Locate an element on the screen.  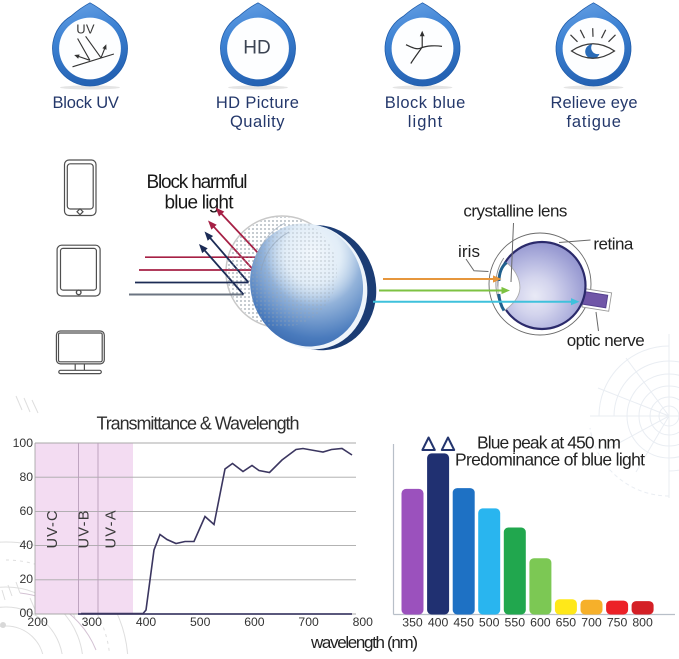
svg-text: Predominance of blue light is located at coordinates (550, 460).